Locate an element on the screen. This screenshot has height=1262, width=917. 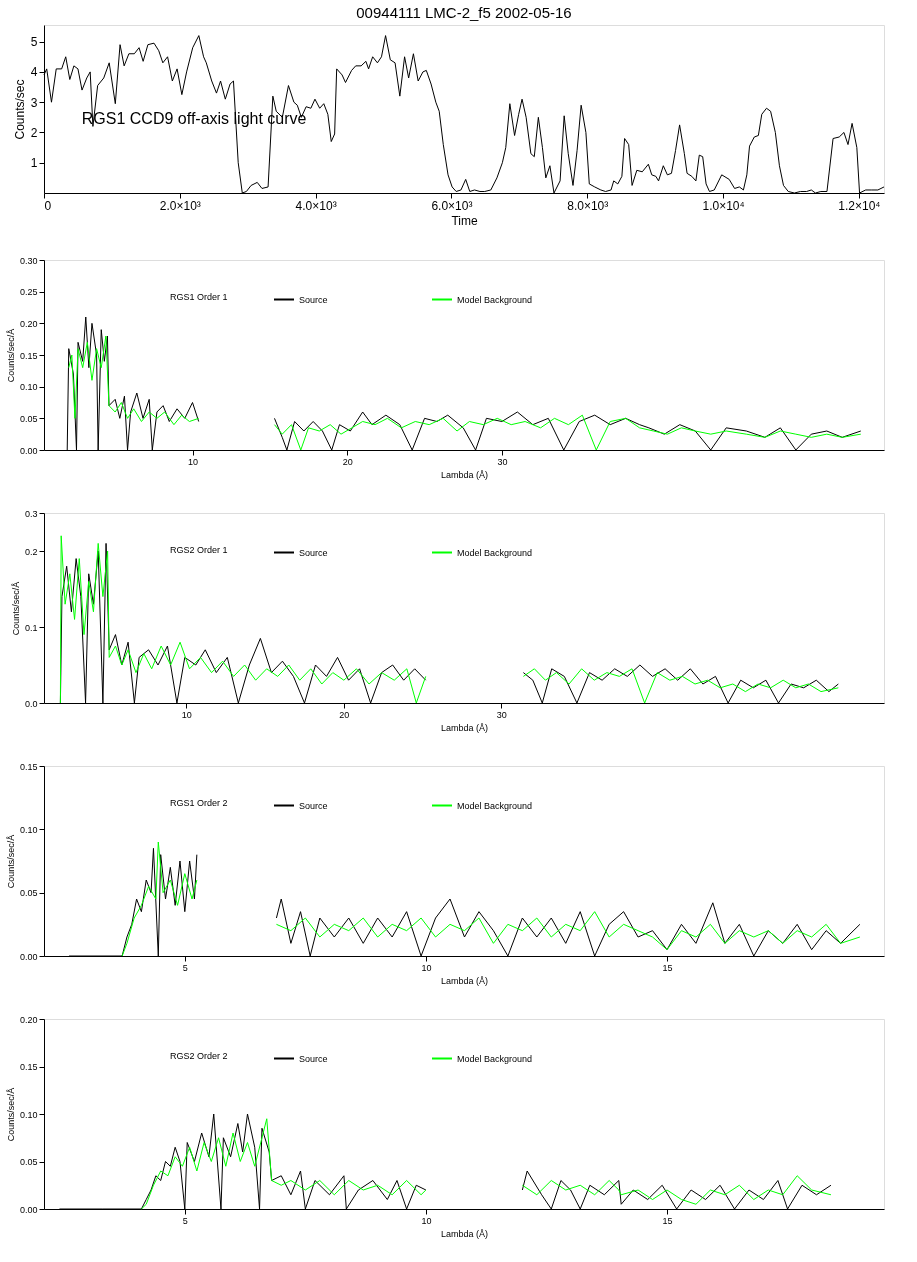
x-tick-label: 2.0×10³ is located at coordinates (180, 205).